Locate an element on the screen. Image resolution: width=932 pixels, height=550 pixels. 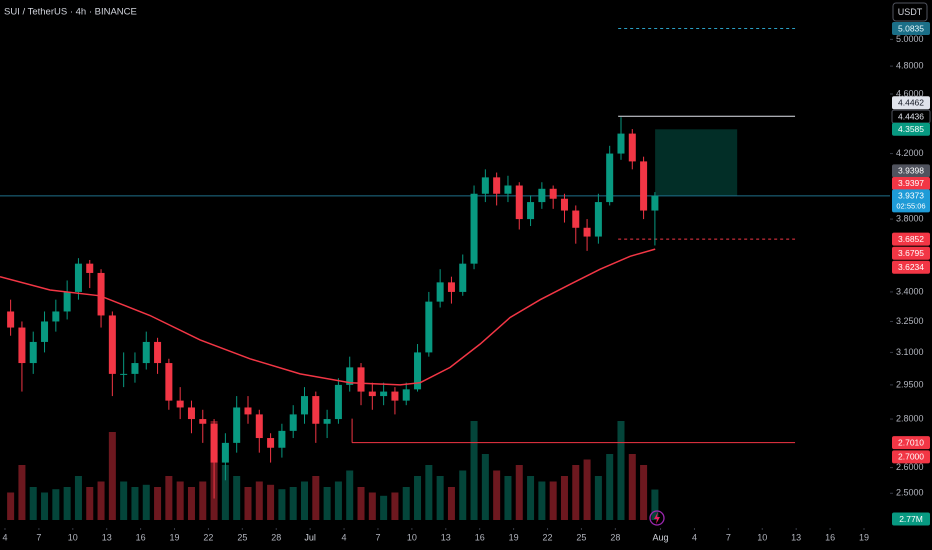
alert-bolt is located at coordinates (657, 518).